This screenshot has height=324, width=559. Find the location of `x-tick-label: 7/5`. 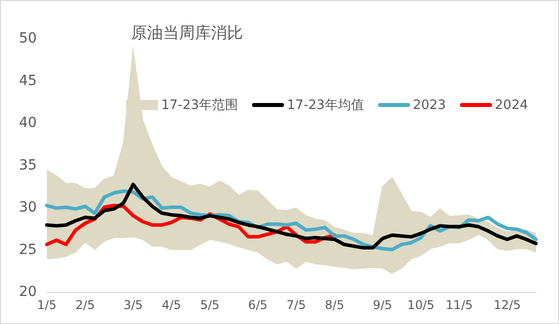

x-tick-label: 7/5 is located at coordinates (296, 305).